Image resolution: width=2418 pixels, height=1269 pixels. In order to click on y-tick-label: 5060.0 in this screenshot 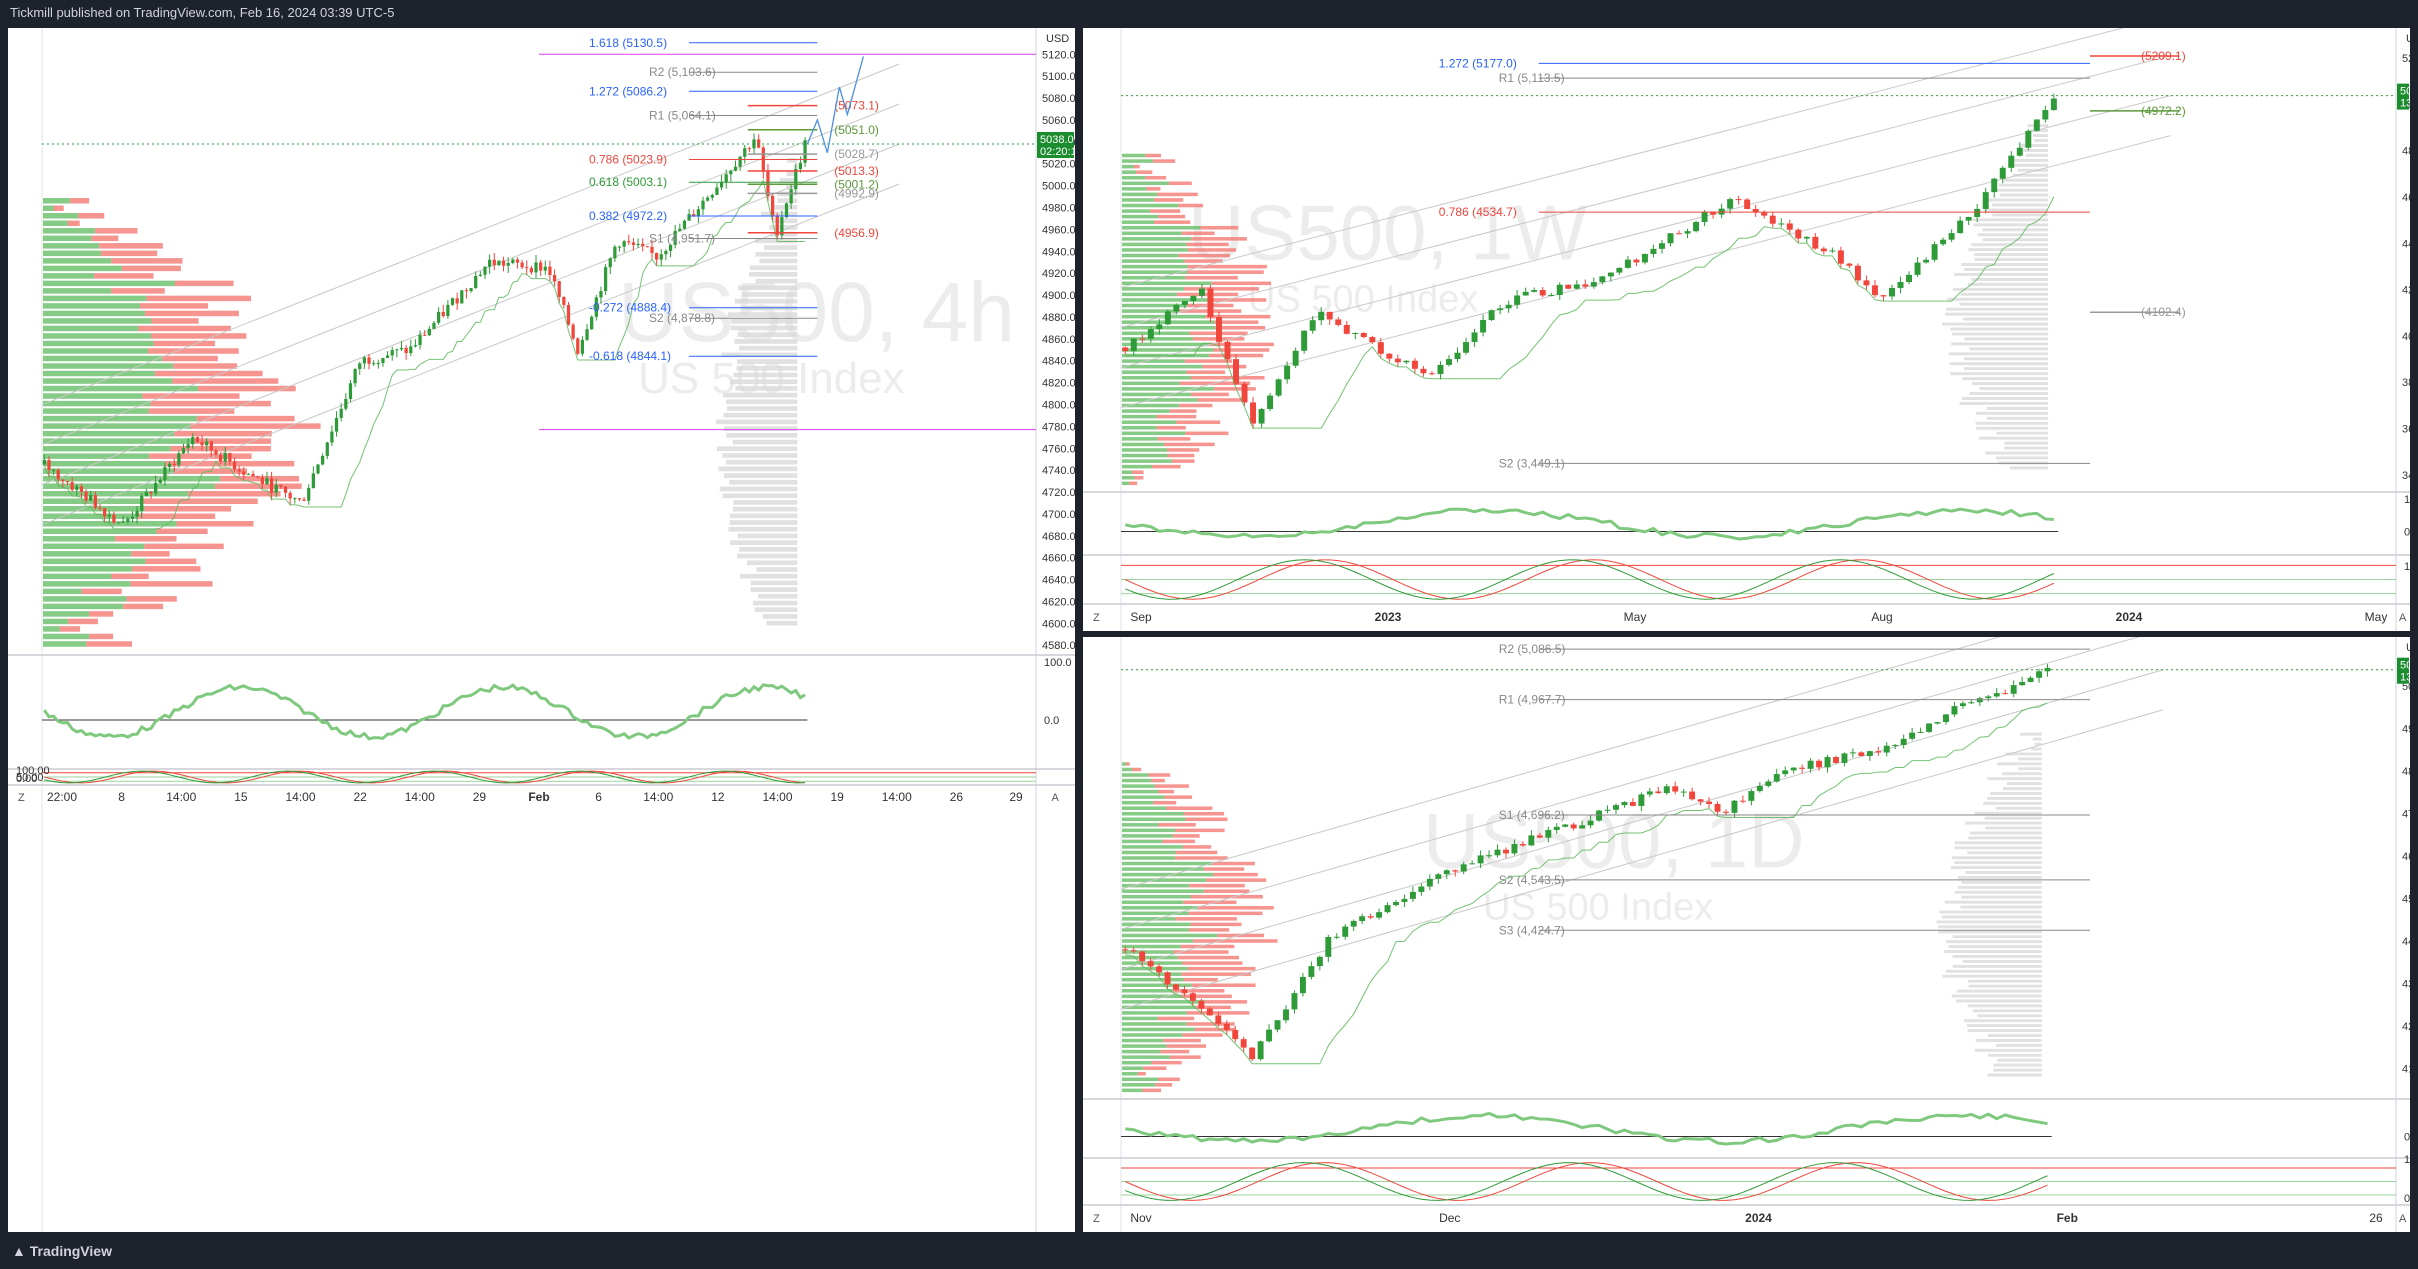, I will do `click(1058, 121)`.